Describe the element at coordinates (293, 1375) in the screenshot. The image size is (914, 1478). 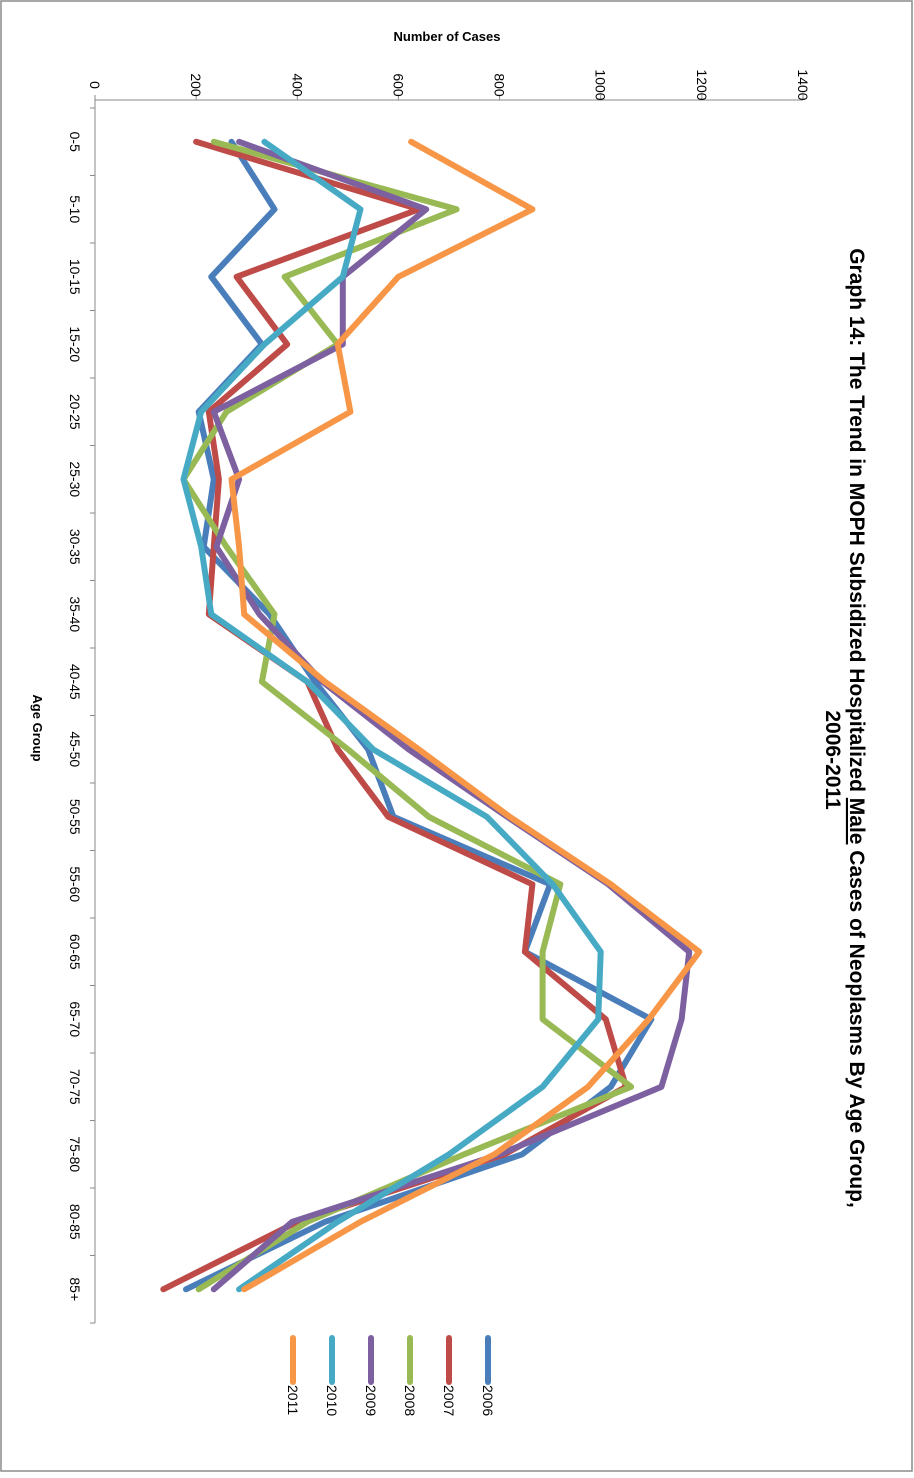
I see `legend-item-2011: 2011` at that location.